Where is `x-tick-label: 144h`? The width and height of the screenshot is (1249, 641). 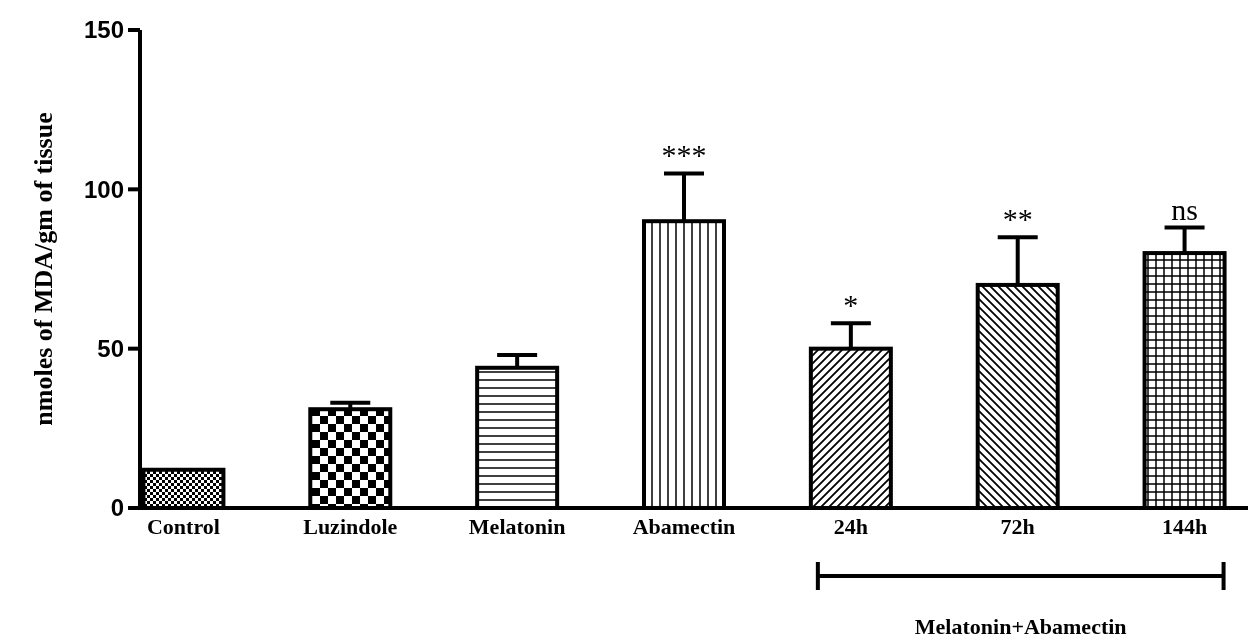 x-tick-label: 144h is located at coordinates (1184, 526).